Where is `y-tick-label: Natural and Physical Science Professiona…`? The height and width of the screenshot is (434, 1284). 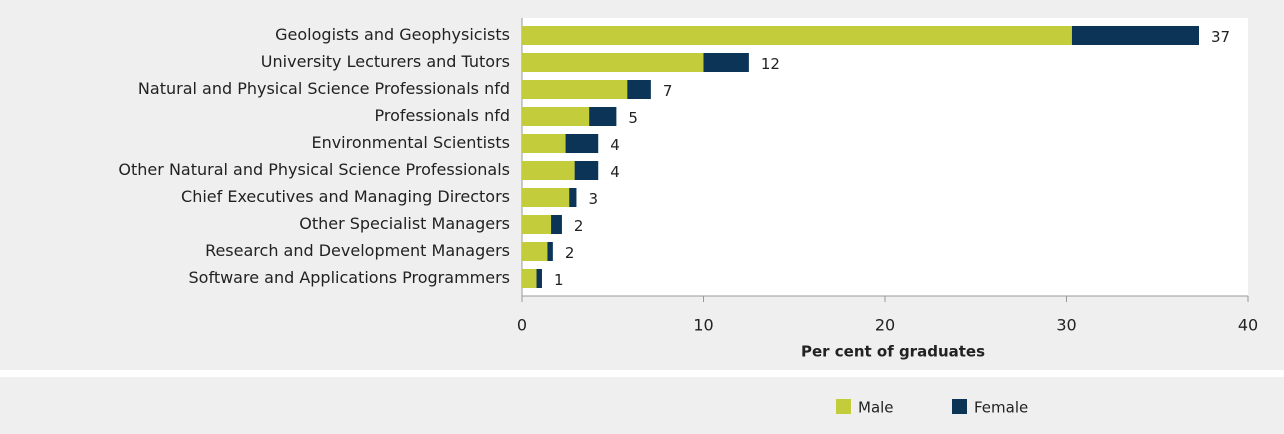
y-tick-label: Natural and Physical Science Professiona… is located at coordinates (324, 88).